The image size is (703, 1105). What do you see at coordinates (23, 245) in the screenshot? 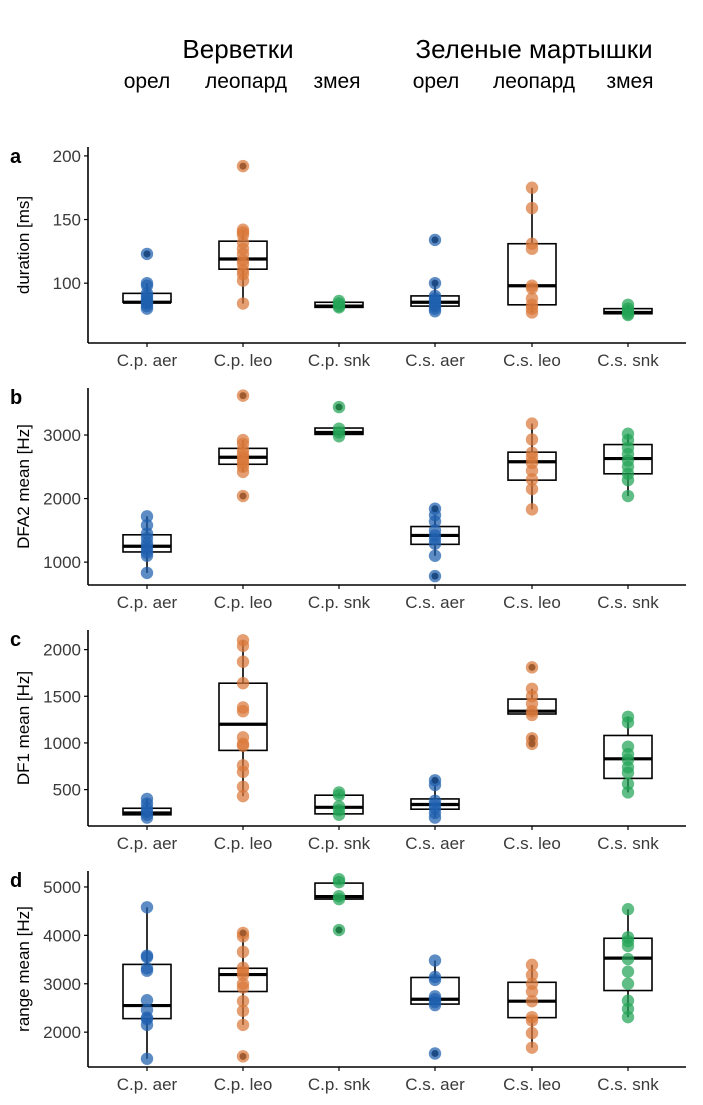
I see `y-axis-title: duration [ms]` at bounding box center [23, 245].